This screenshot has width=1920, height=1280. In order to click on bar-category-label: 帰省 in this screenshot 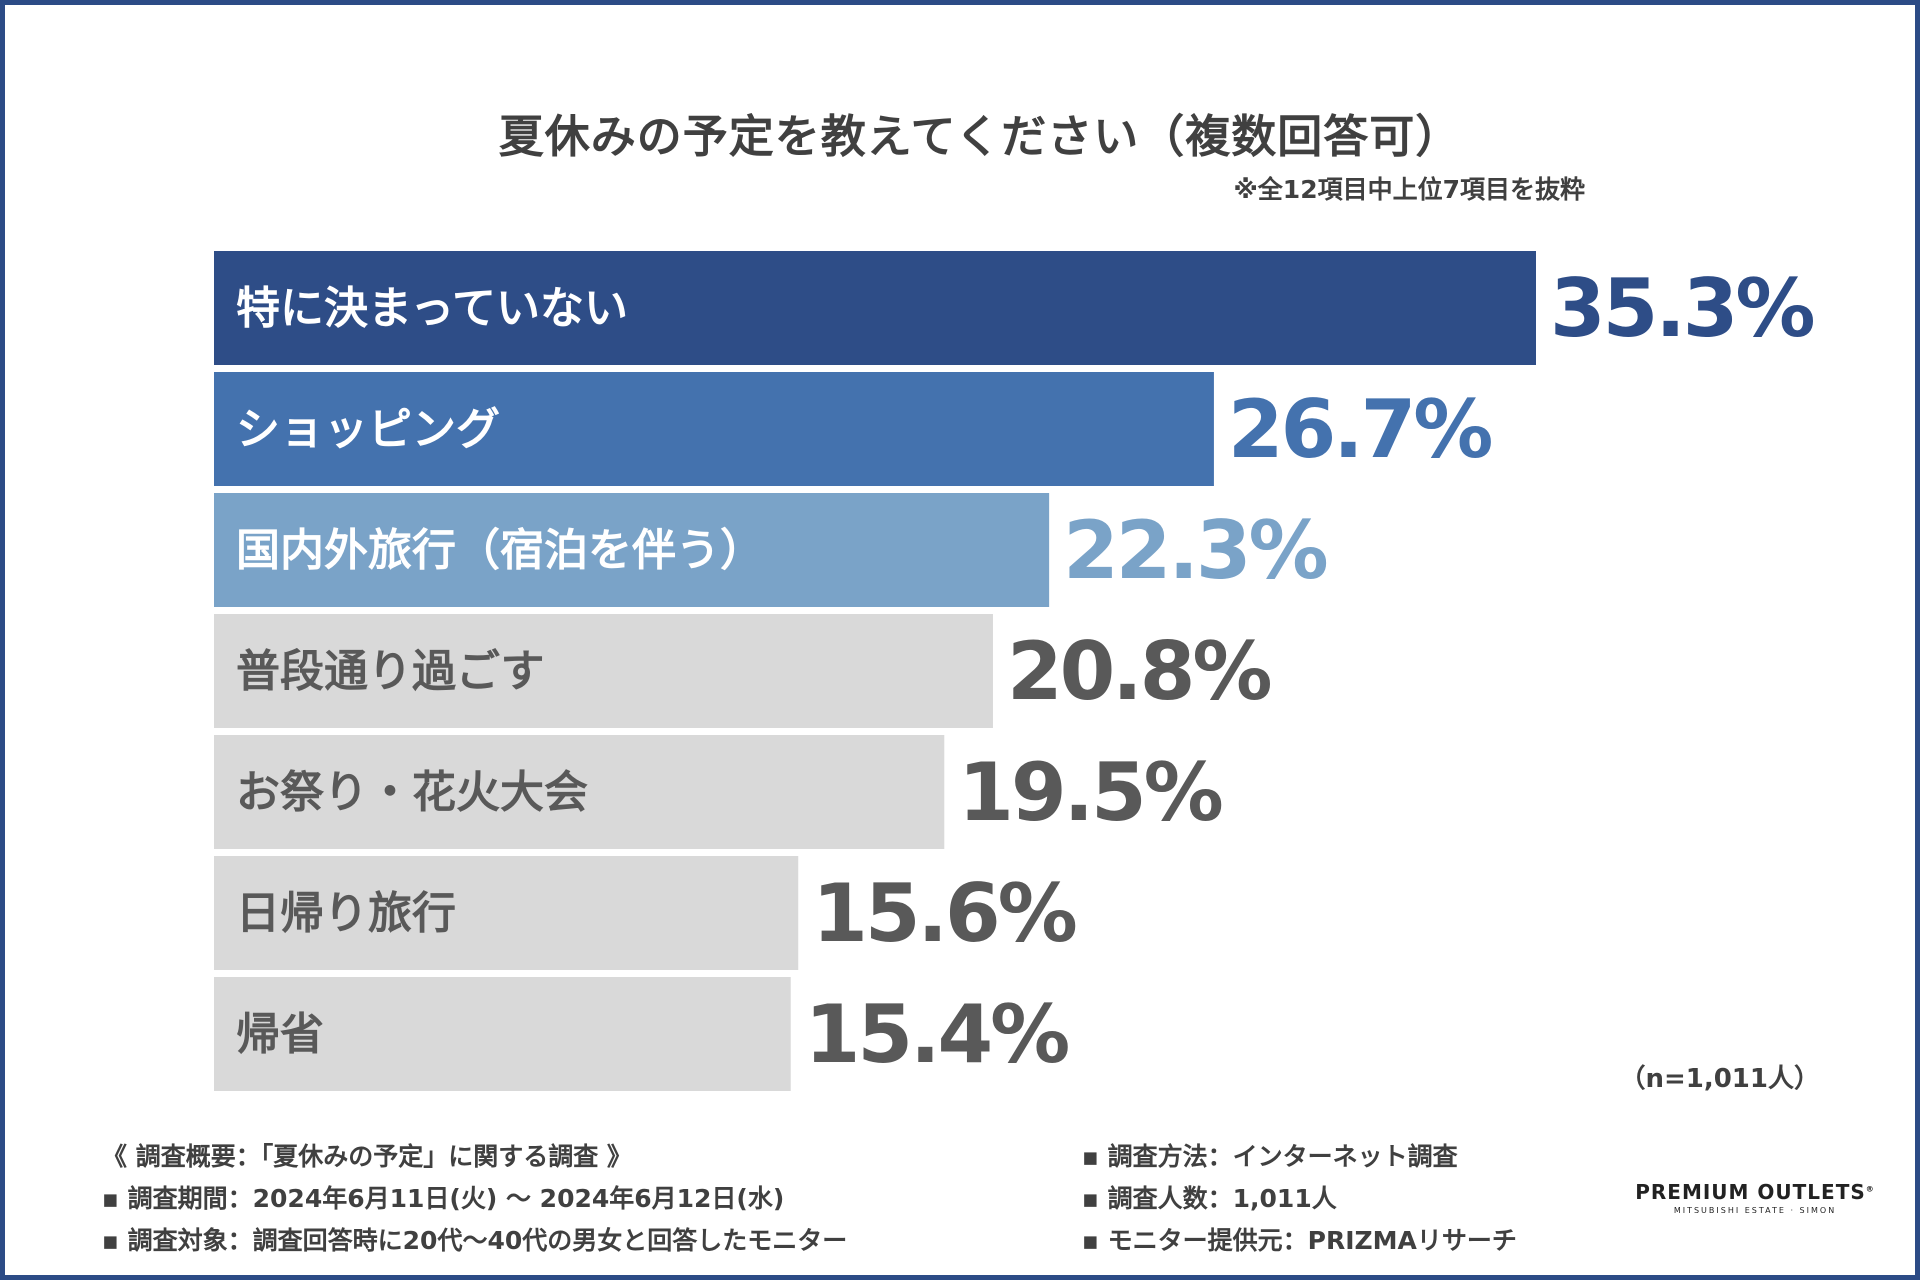, I will do `click(280, 1034)`.